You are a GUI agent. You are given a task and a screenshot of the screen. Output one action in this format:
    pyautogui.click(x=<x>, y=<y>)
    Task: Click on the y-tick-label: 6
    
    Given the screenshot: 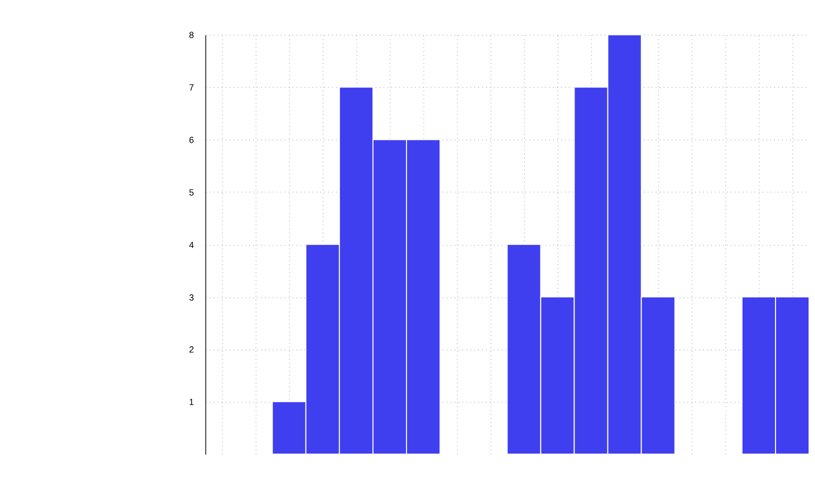 What is the action you would take?
    pyautogui.click(x=191, y=140)
    